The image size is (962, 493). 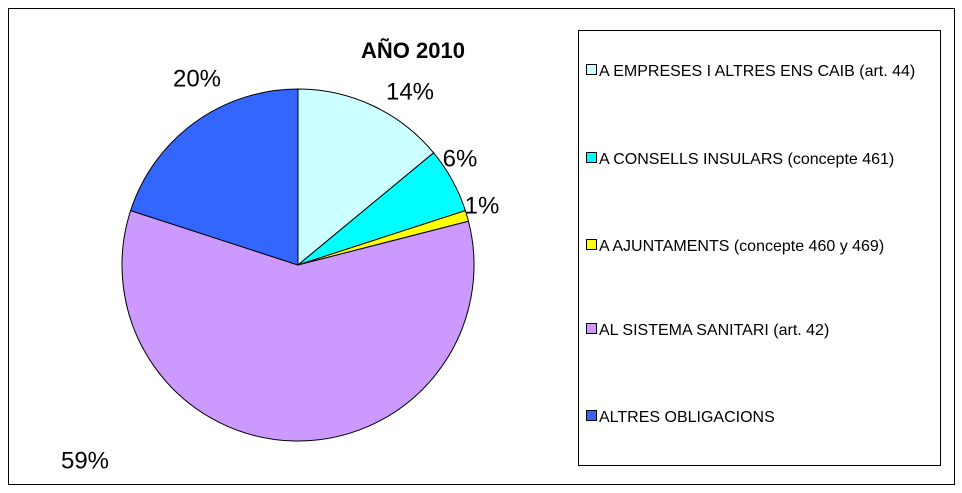 I want to click on legend-label: A EMPRESES I ALTRES ENS CAIB (art. 44), so click(x=757, y=71).